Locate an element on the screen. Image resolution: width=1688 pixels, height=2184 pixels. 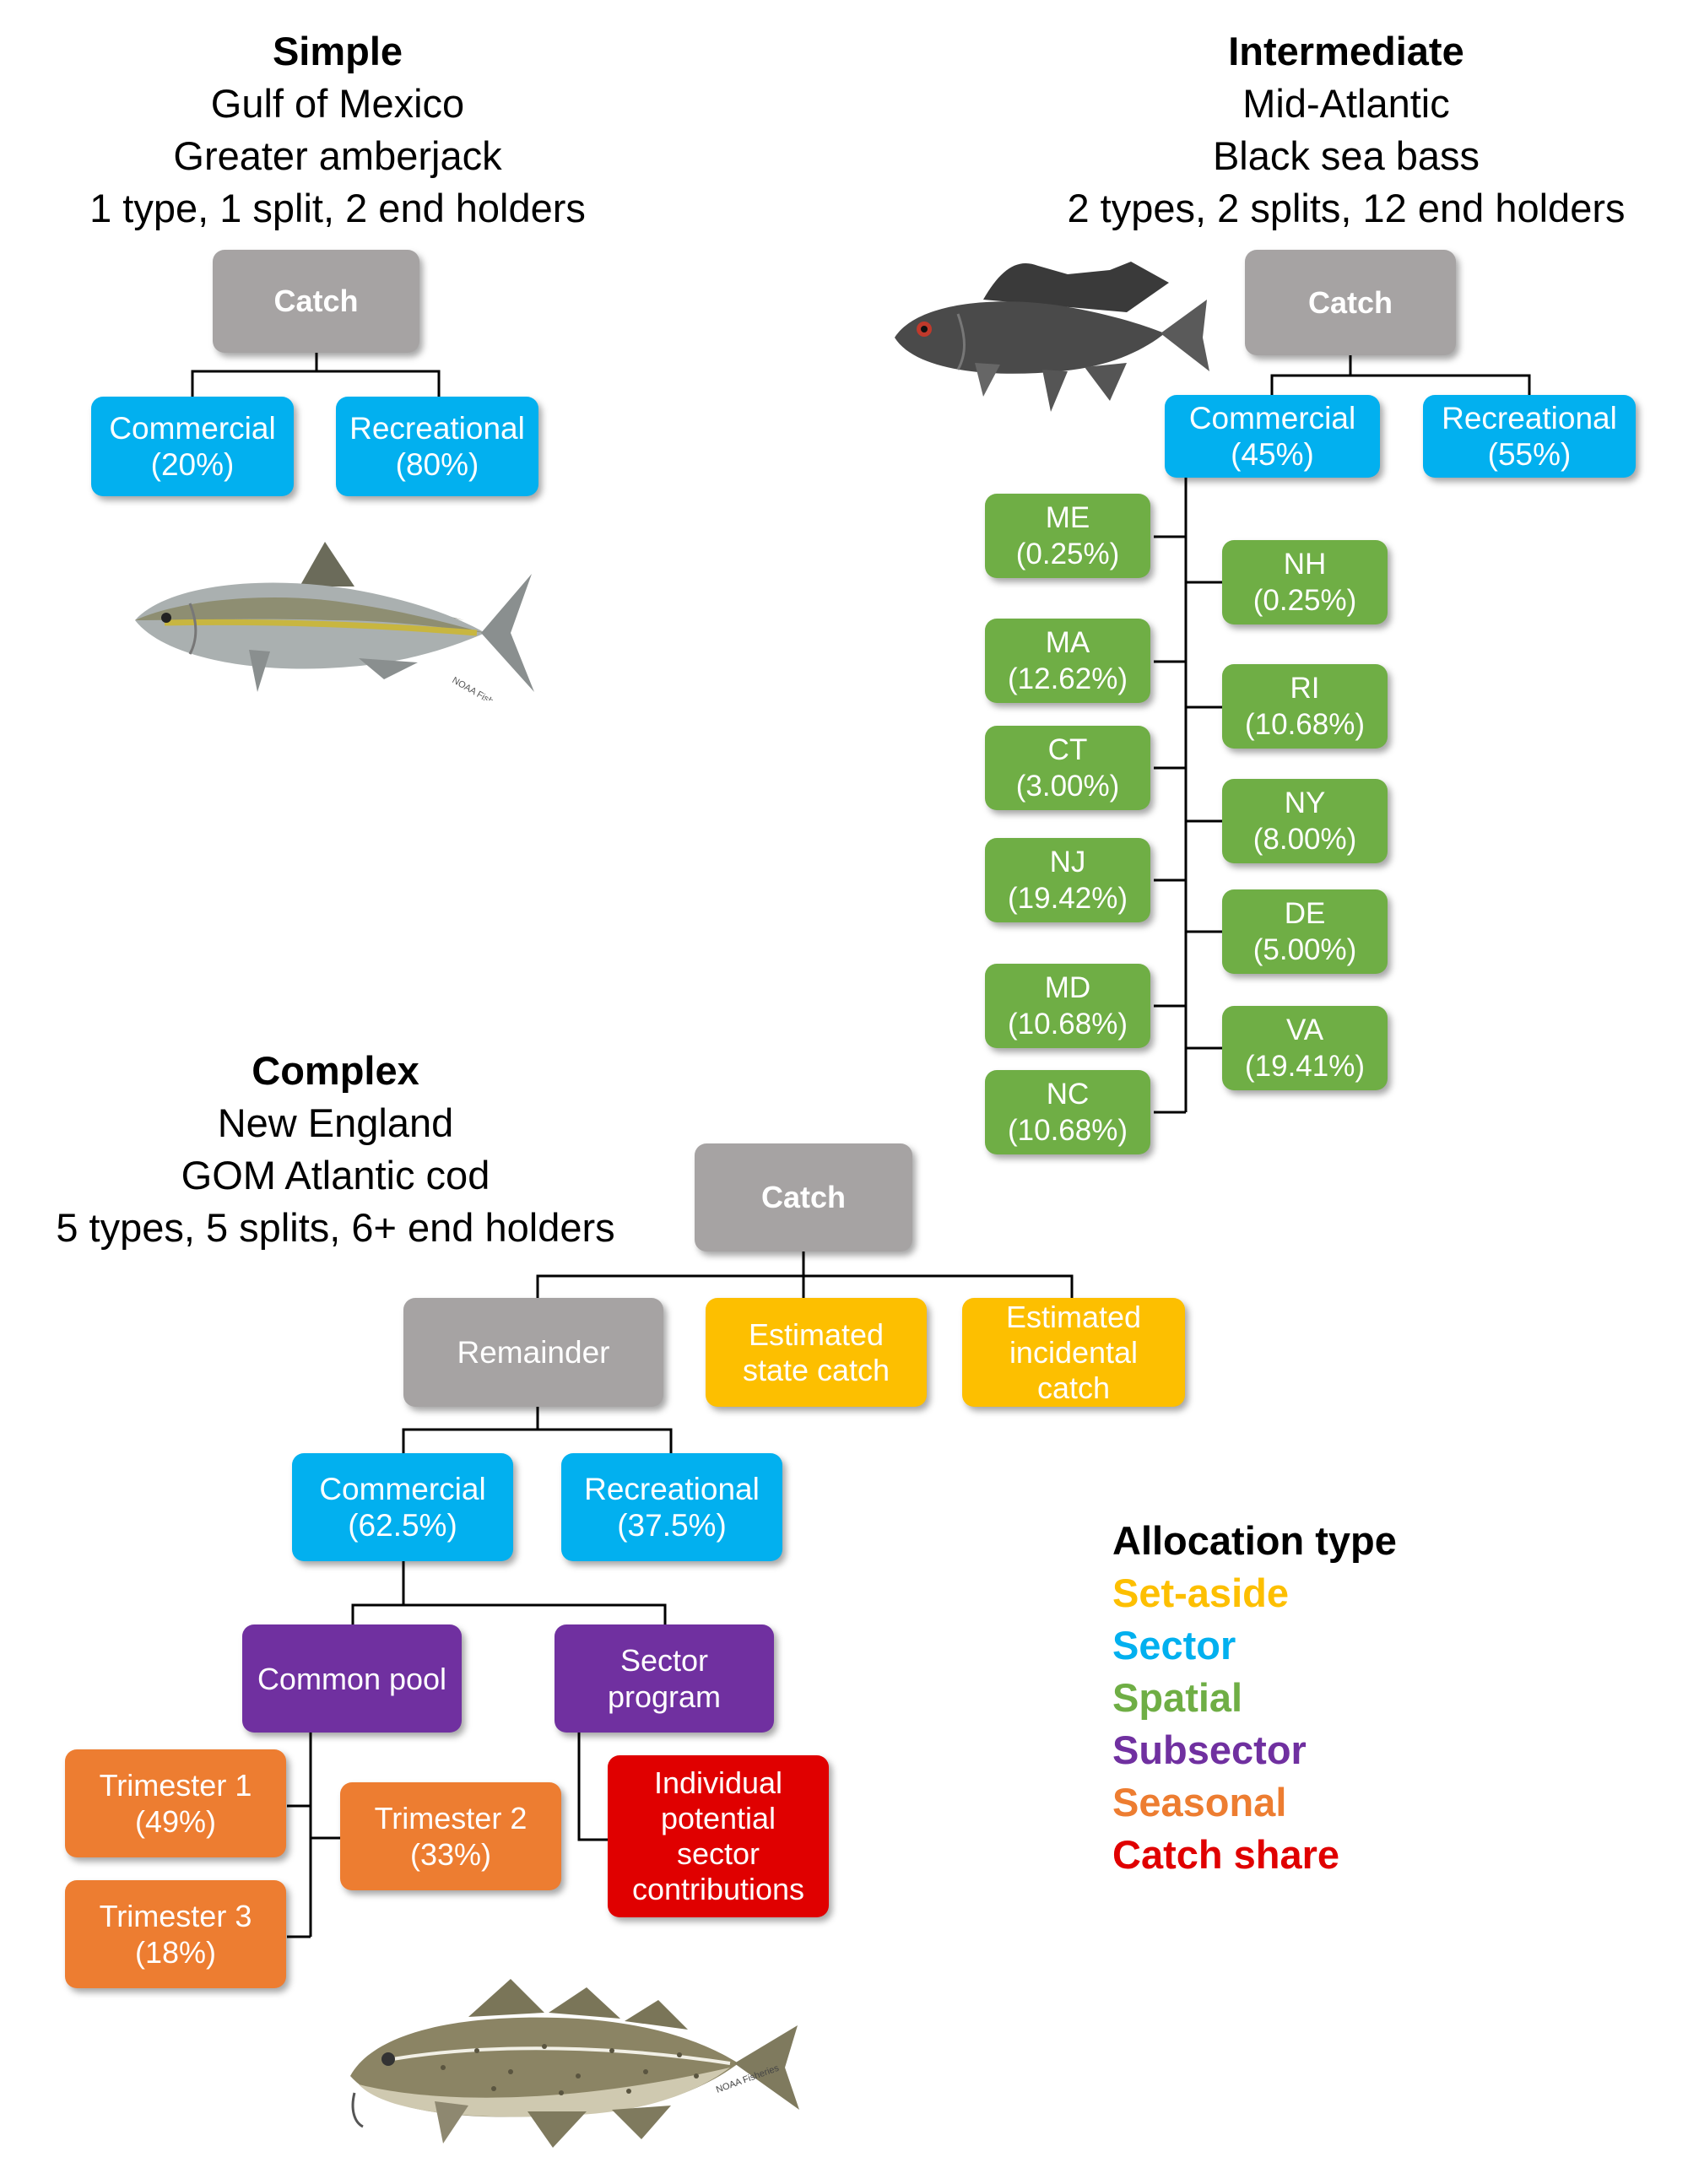
intermediate-commercial-label: Commercial is located at coordinates (1272, 418).